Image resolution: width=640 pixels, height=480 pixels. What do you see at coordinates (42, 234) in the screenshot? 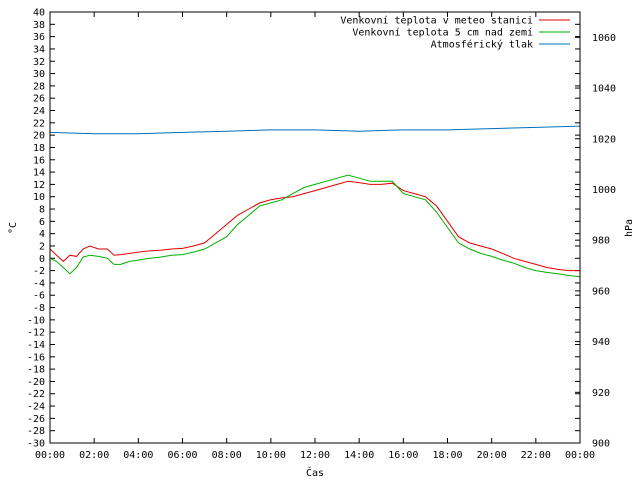
I see `y-left-tick-label: 4` at bounding box center [42, 234].